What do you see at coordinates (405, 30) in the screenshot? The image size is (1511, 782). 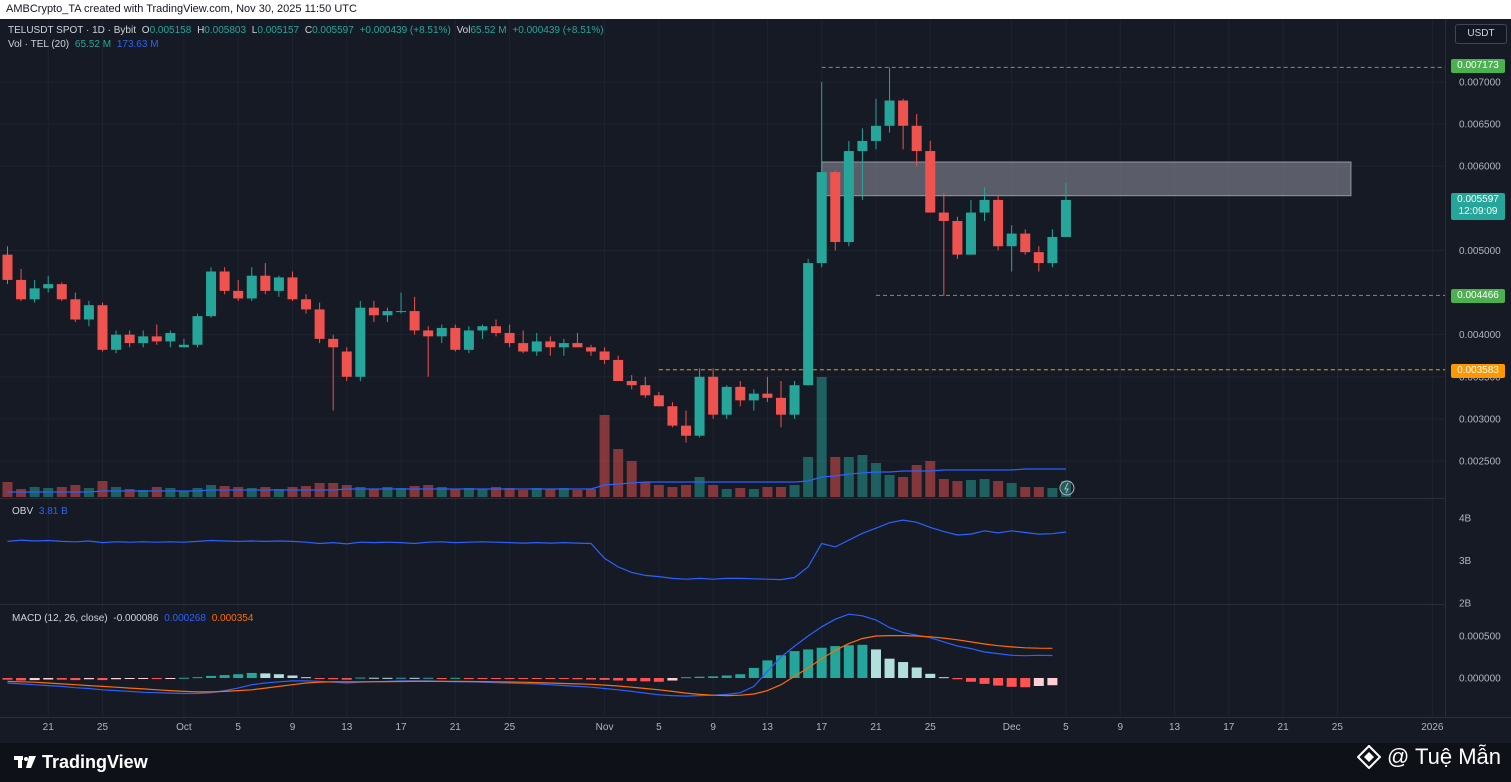 I see `change-value: +0.000439 (+8.51%)` at bounding box center [405, 30].